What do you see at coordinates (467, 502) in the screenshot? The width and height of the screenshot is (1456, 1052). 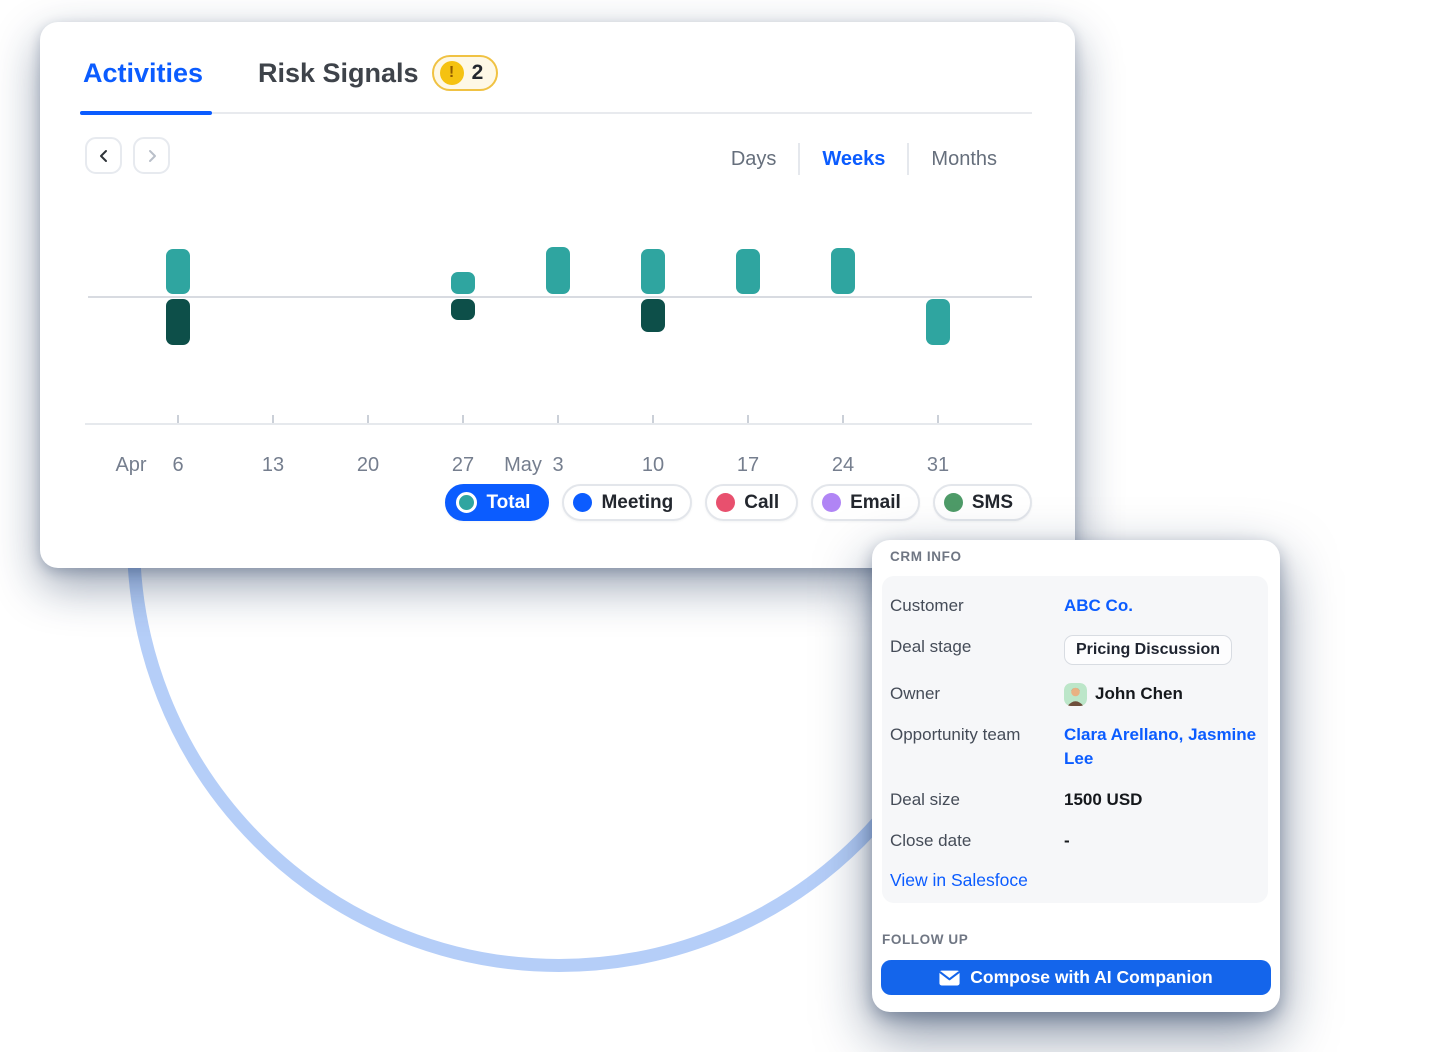 I see `legend-dot-total` at bounding box center [467, 502].